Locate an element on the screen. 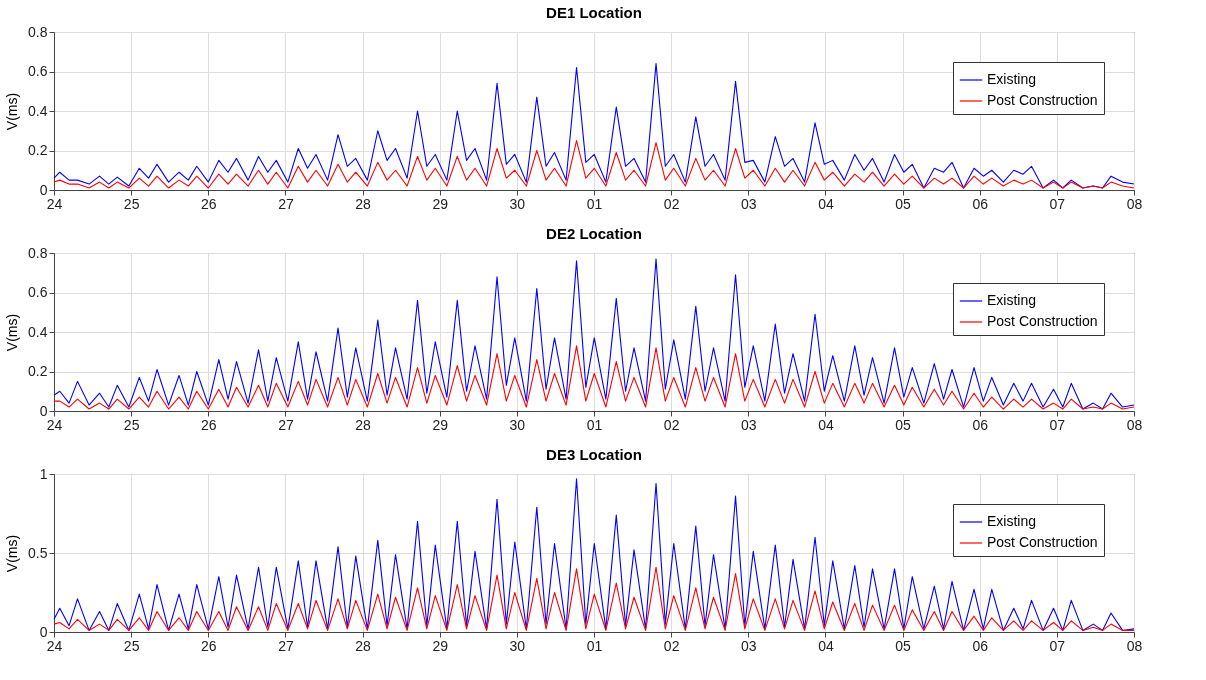 This screenshot has height=680, width=1206. chart-title: DE2 Location is located at coordinates (594, 233).